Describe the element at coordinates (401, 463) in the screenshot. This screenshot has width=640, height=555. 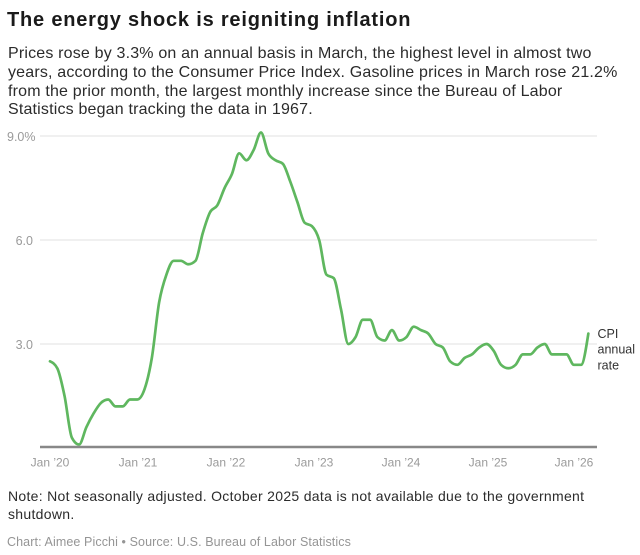
I see `svg-text: Jan ’24` at that location.